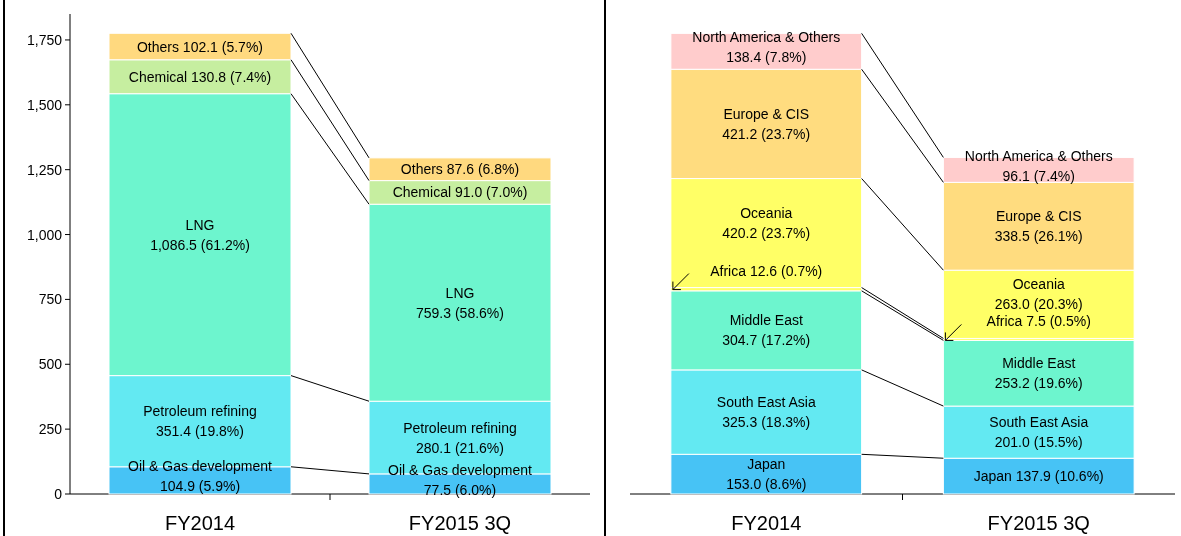 Image resolution: width=1181 pixels, height=536 pixels. What do you see at coordinates (728, 270) in the screenshot?
I see `series-label: Africa` at bounding box center [728, 270].